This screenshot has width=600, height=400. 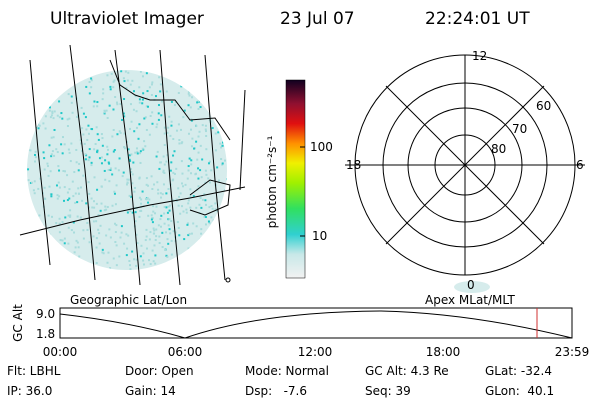 What do you see at coordinates (470, 300) in the screenshot?
I see `polar-caption: Apex MLat/MLT` at bounding box center [470, 300].